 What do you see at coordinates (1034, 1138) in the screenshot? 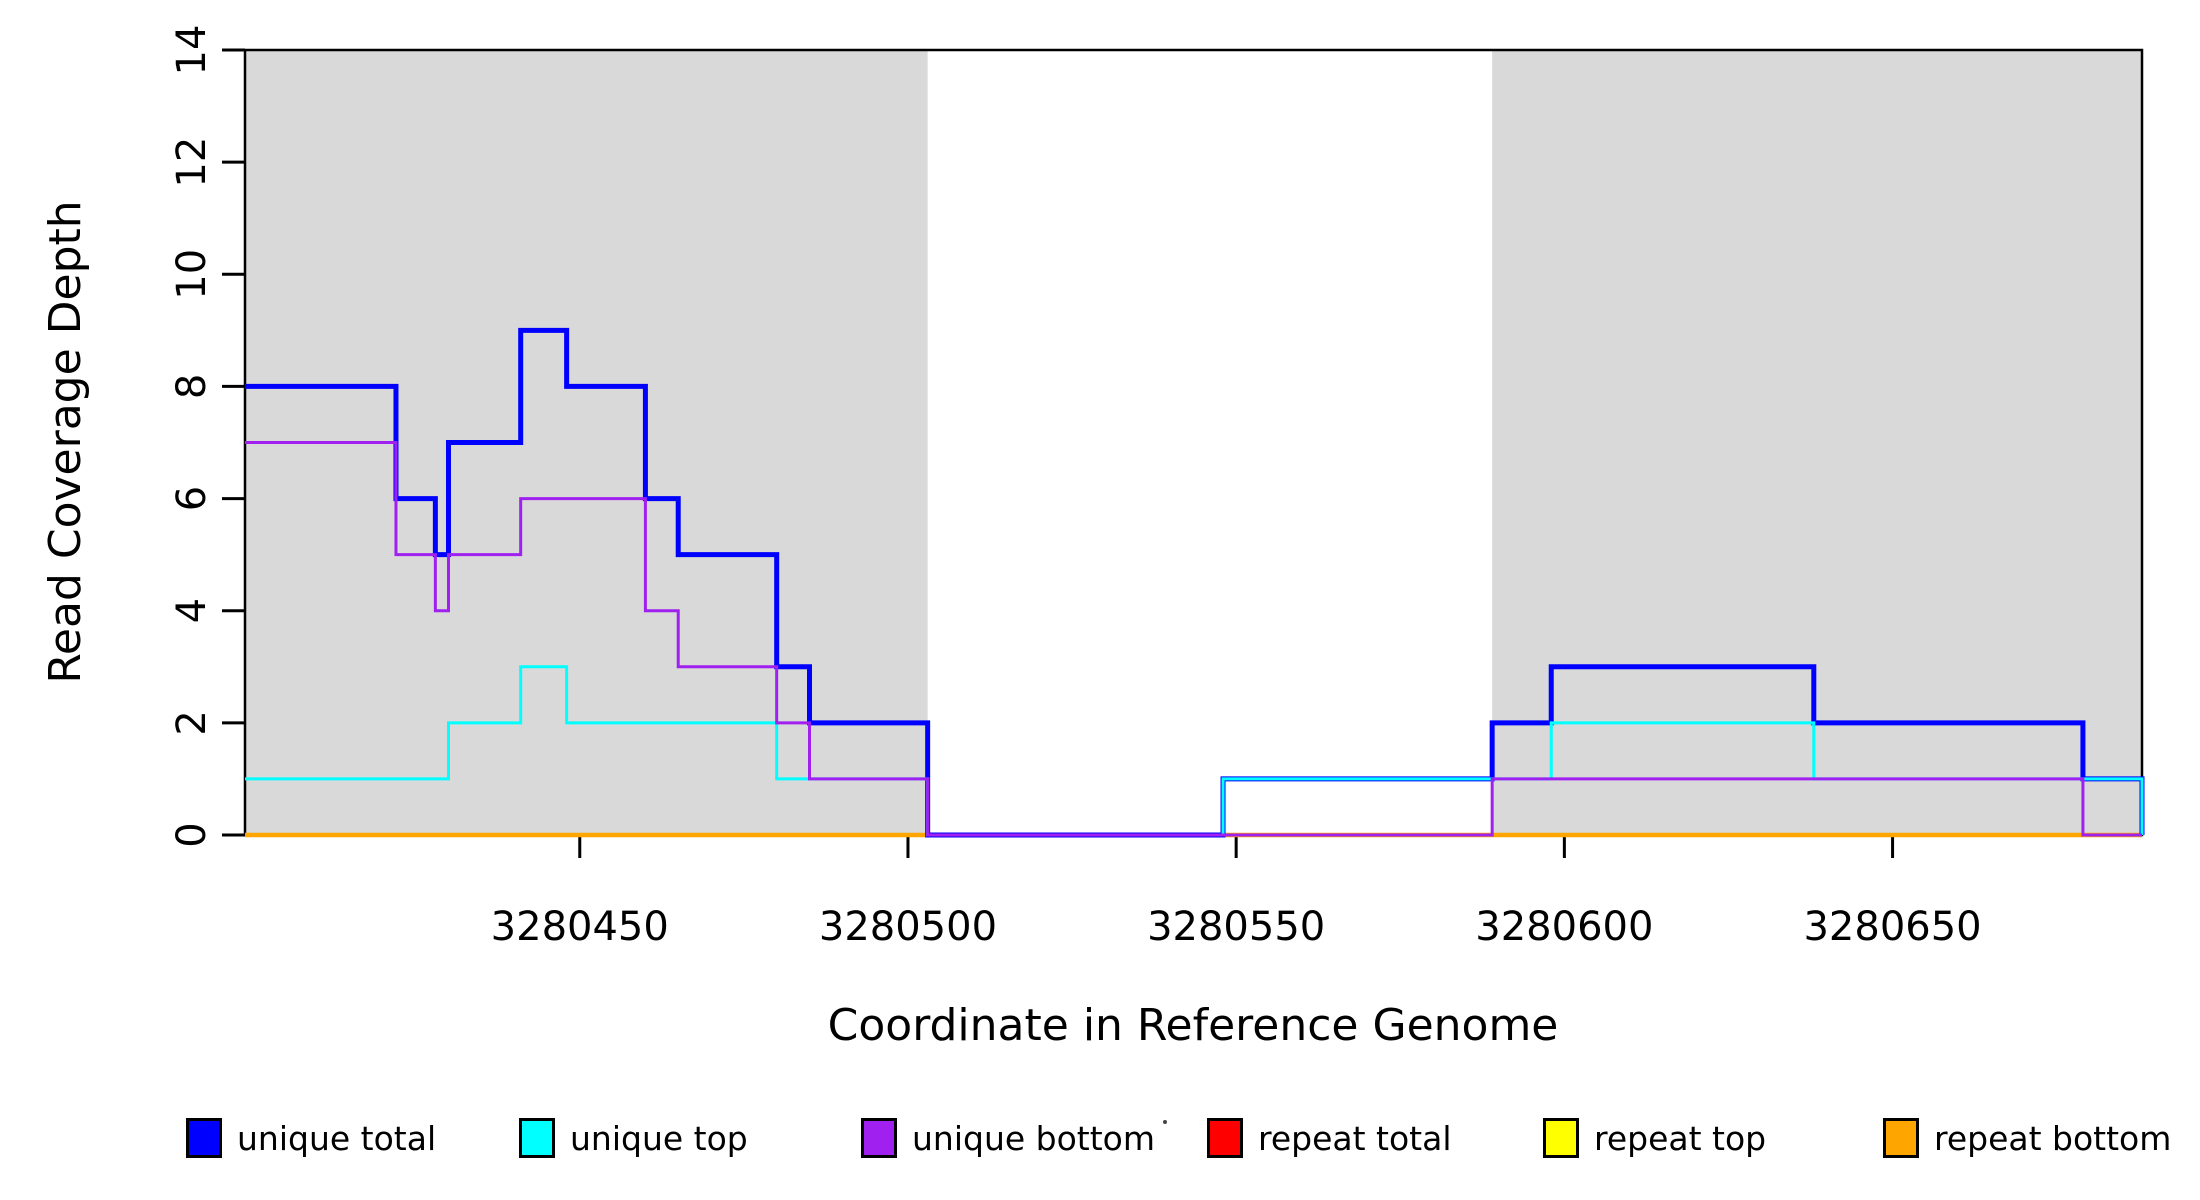
I see `legend-label: unique bottom` at bounding box center [1034, 1138].